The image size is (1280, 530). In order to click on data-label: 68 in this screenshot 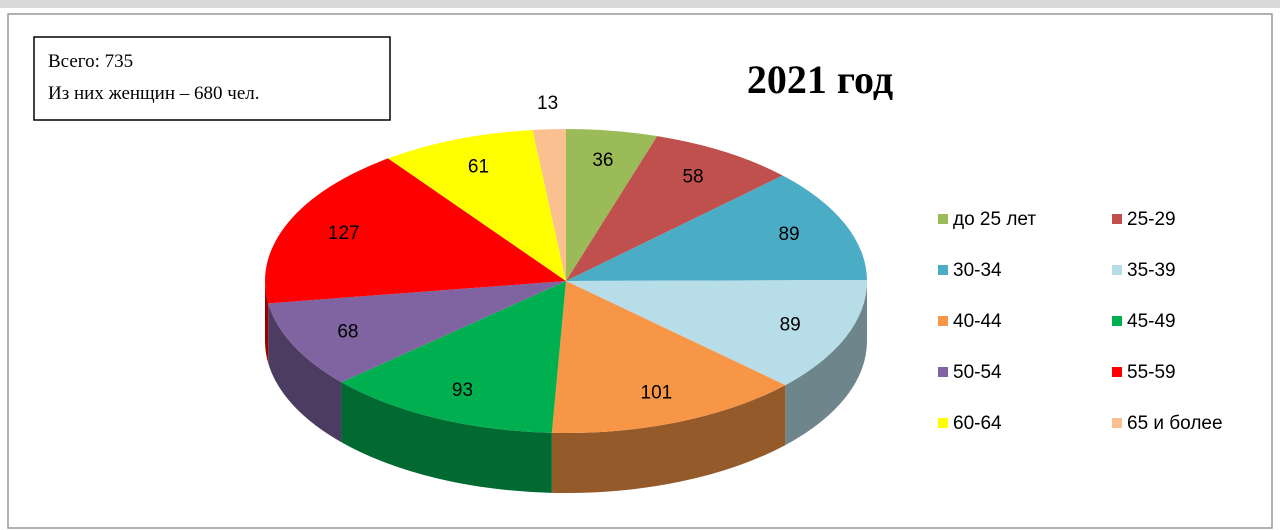, I will do `click(347, 332)`.